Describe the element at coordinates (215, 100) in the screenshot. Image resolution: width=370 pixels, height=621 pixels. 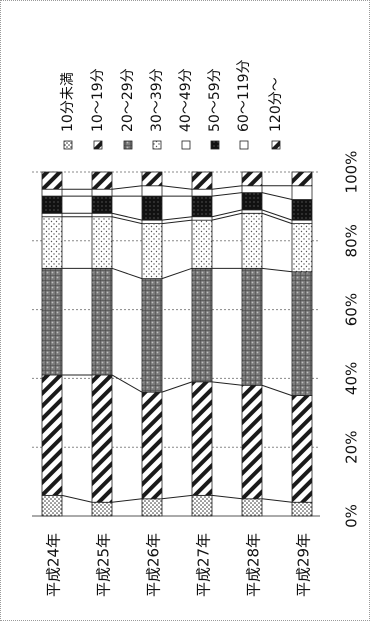
I see `legend-label: 50～59分` at that location.